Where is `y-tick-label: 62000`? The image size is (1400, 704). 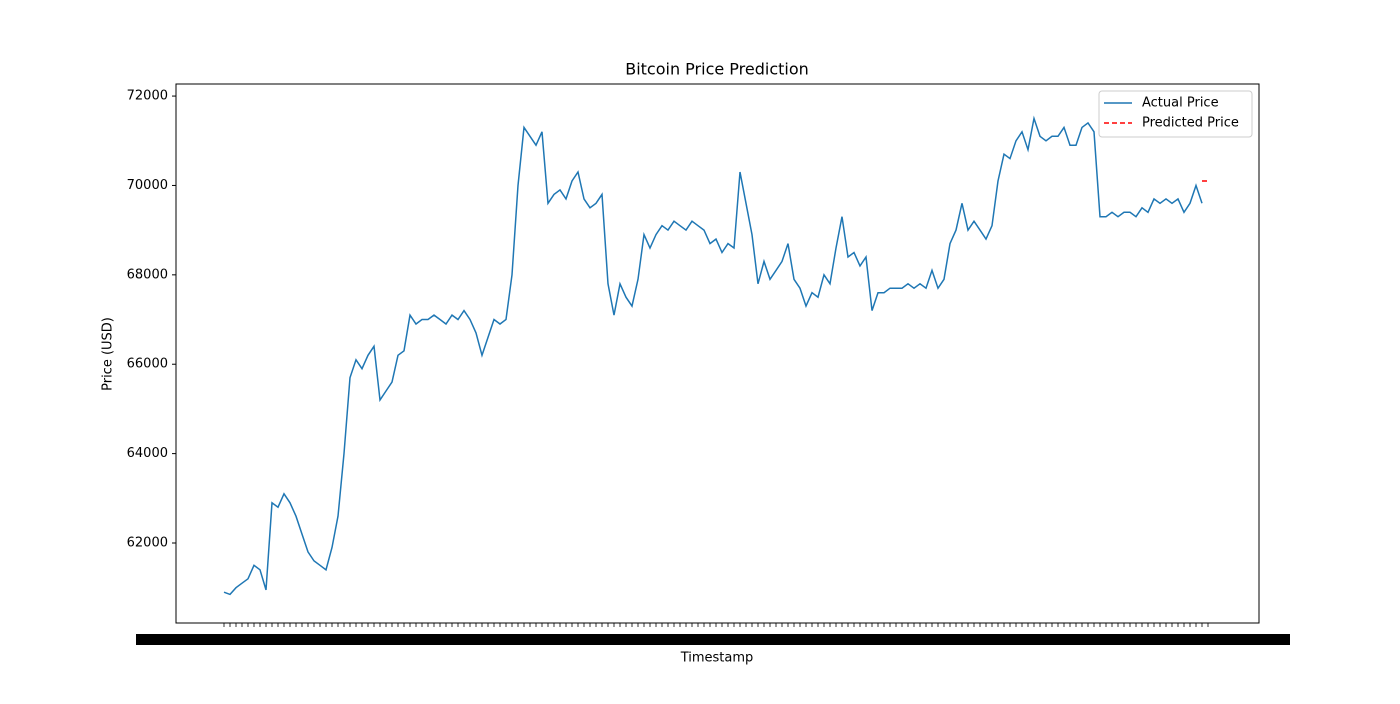
y-tick-label: 62000 is located at coordinates (147, 542).